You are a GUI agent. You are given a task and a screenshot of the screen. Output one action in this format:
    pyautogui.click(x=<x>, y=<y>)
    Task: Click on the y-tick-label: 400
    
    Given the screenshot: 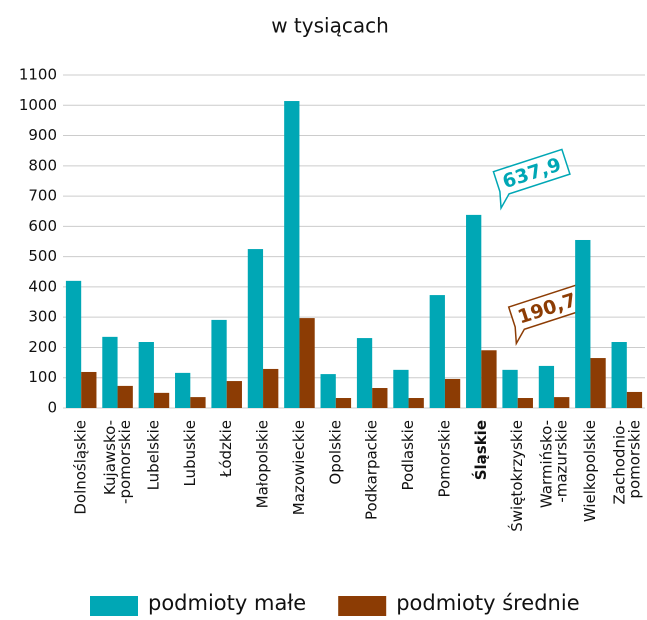 What is the action you would take?
    pyautogui.click(x=42, y=286)
    